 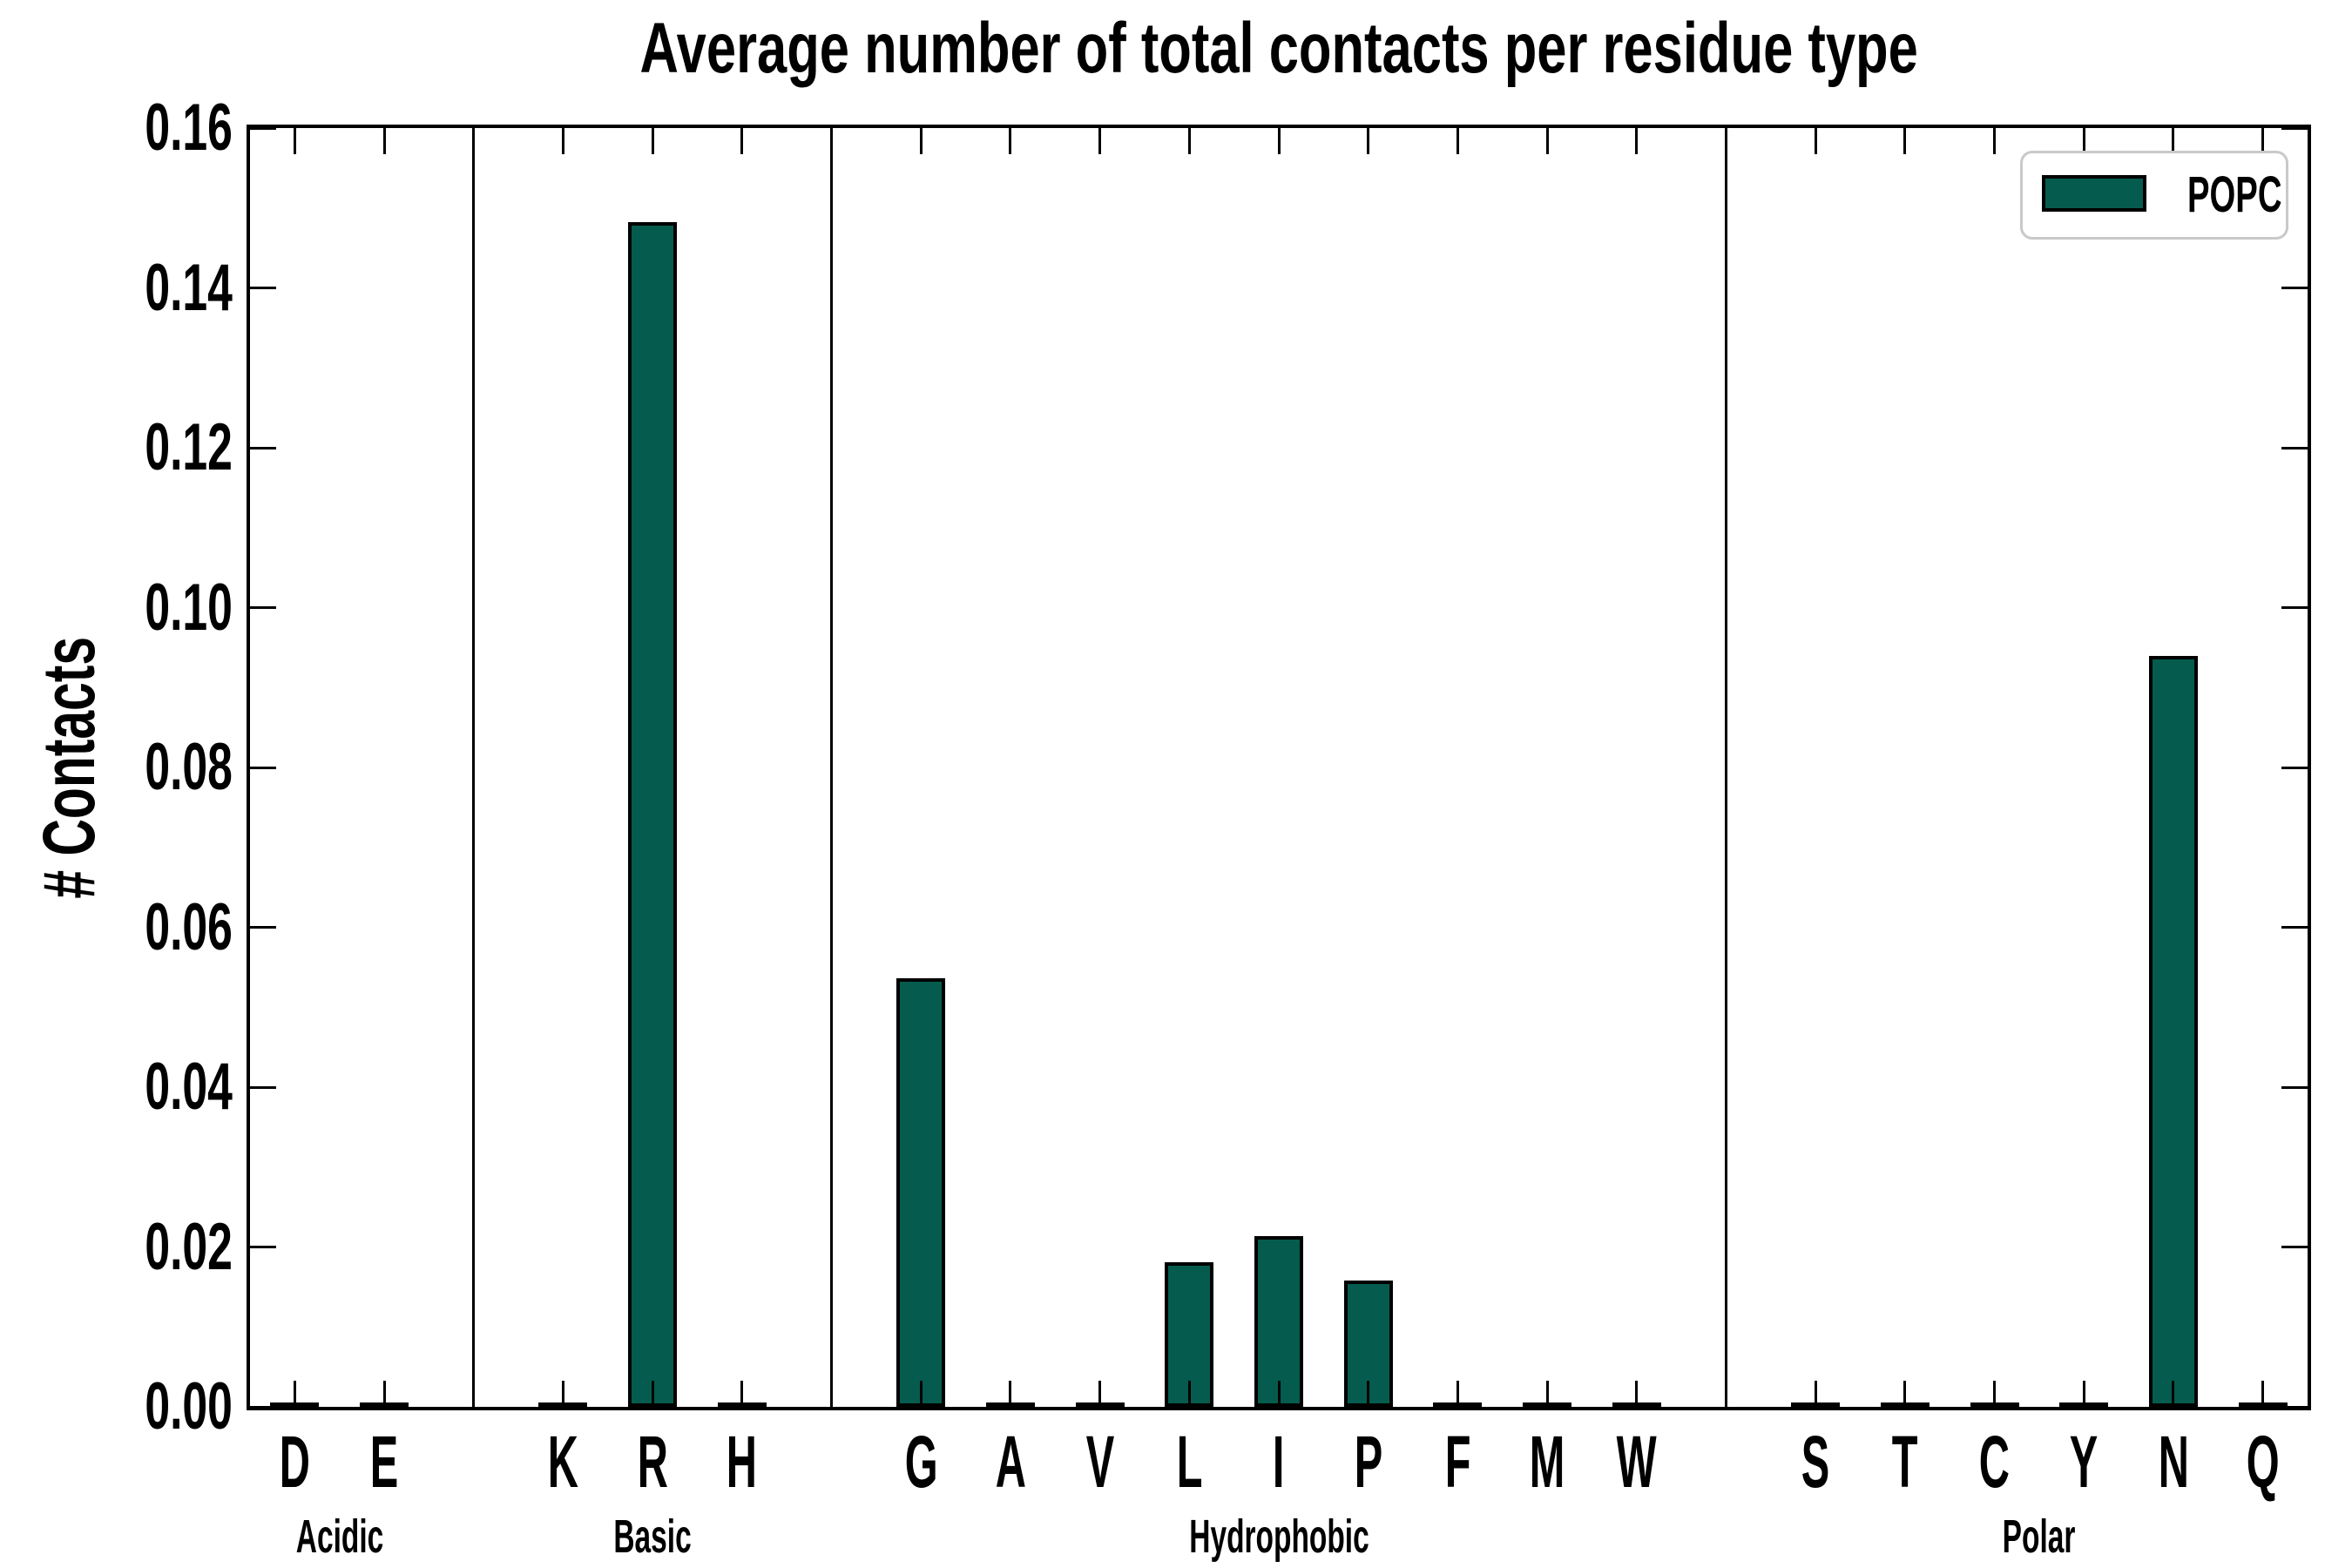 I want to click on x-tick-label-K-text: K, so click(x=563, y=1462).